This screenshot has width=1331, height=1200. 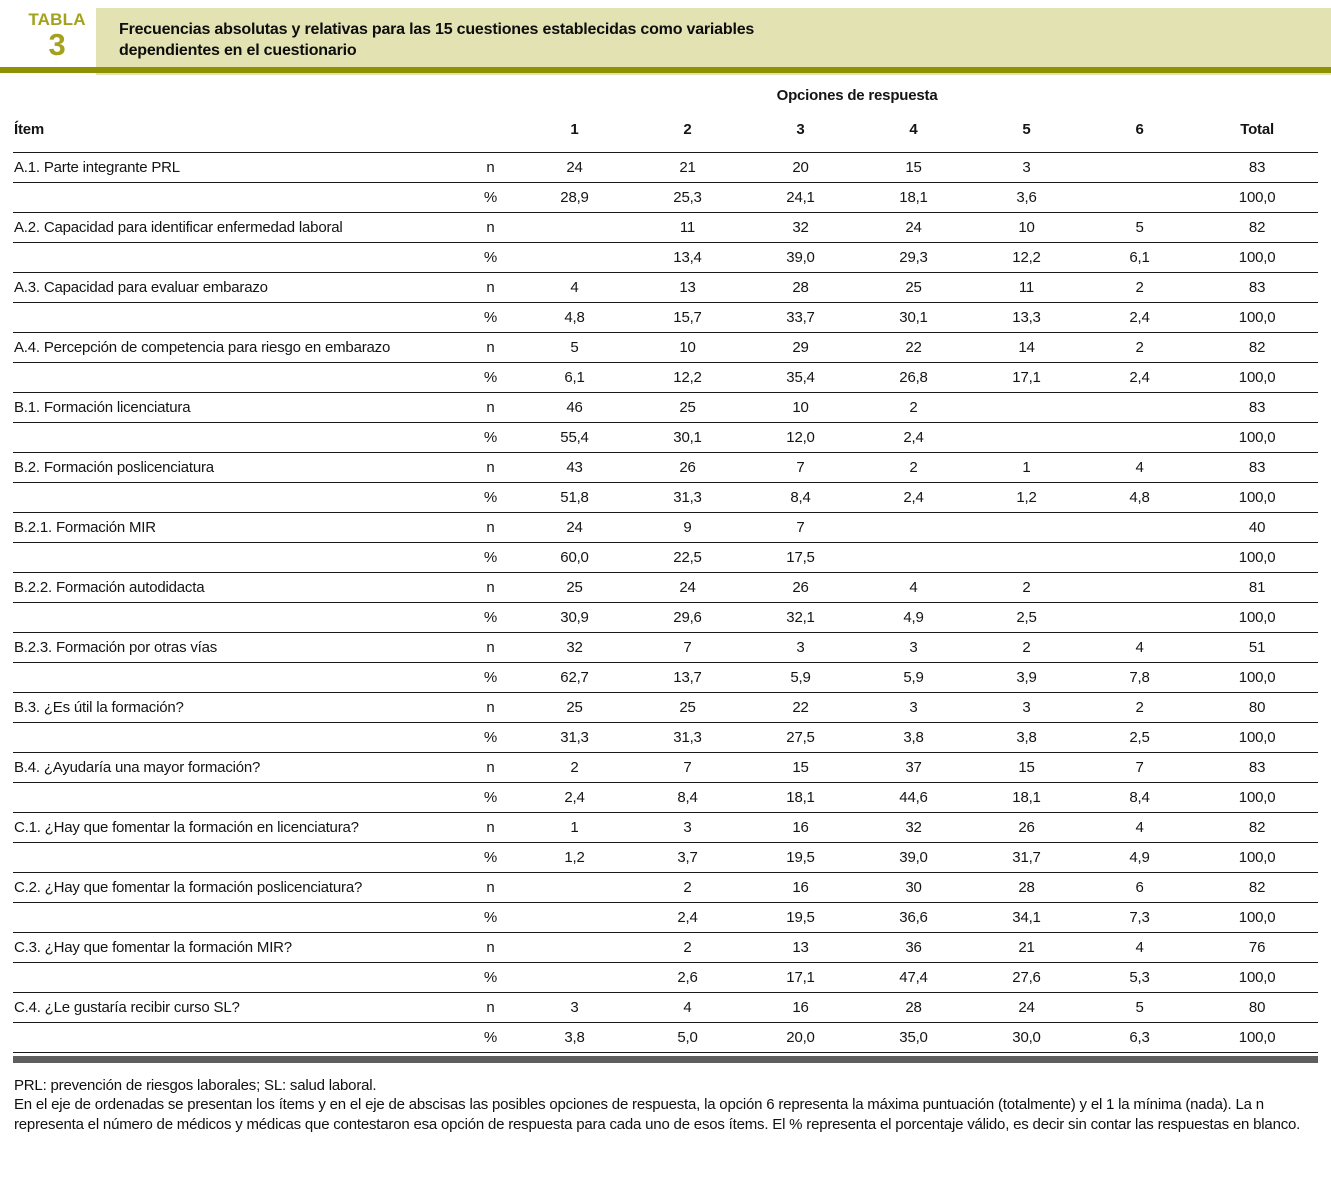 I want to click on col-header-option: 6, so click(x=1140, y=130).